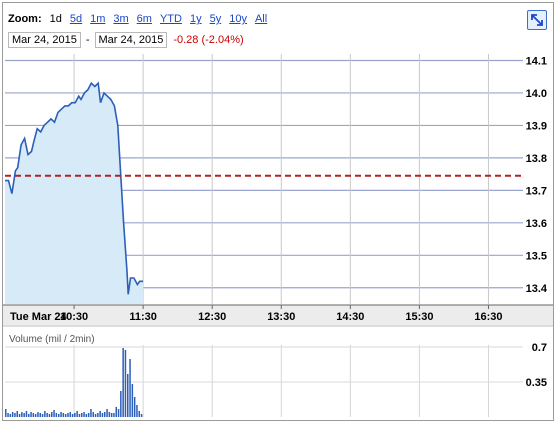 This screenshot has height=425, width=558. I want to click on price-y-tick-0: 14.1, so click(536, 61).